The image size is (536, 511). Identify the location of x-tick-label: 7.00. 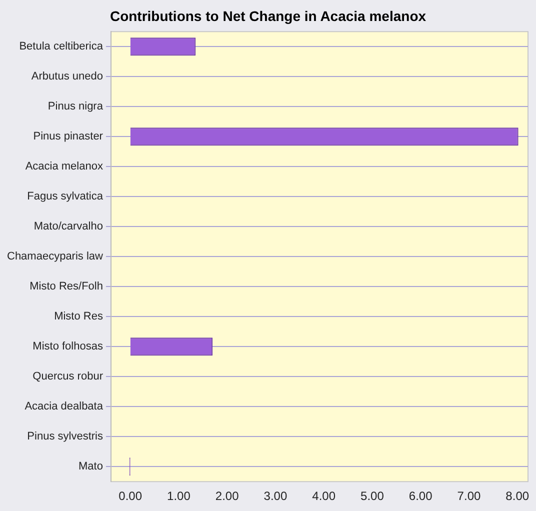
(469, 496).